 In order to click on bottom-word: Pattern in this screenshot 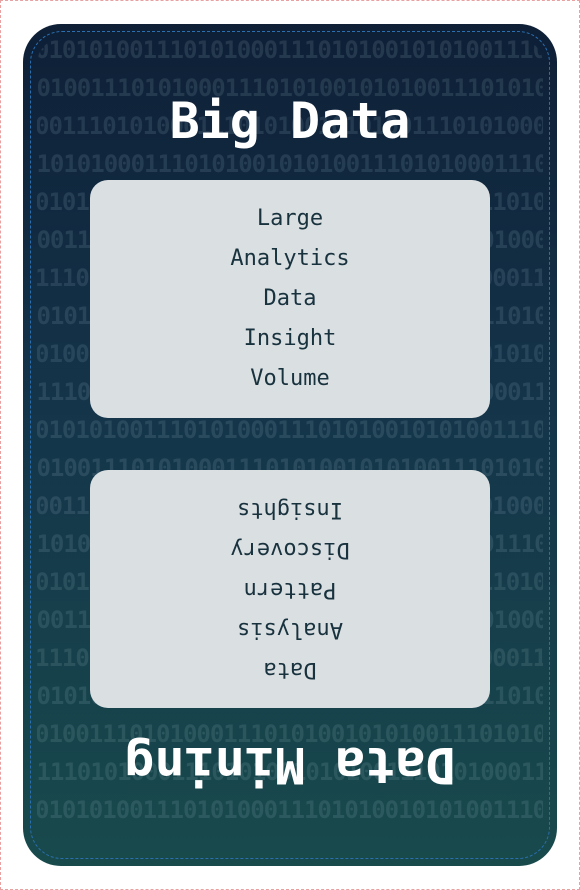, I will do `click(290, 589)`.